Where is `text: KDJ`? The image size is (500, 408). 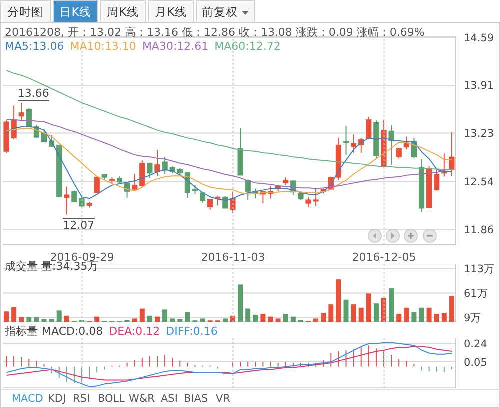 text: KDJ is located at coordinates (57, 399).